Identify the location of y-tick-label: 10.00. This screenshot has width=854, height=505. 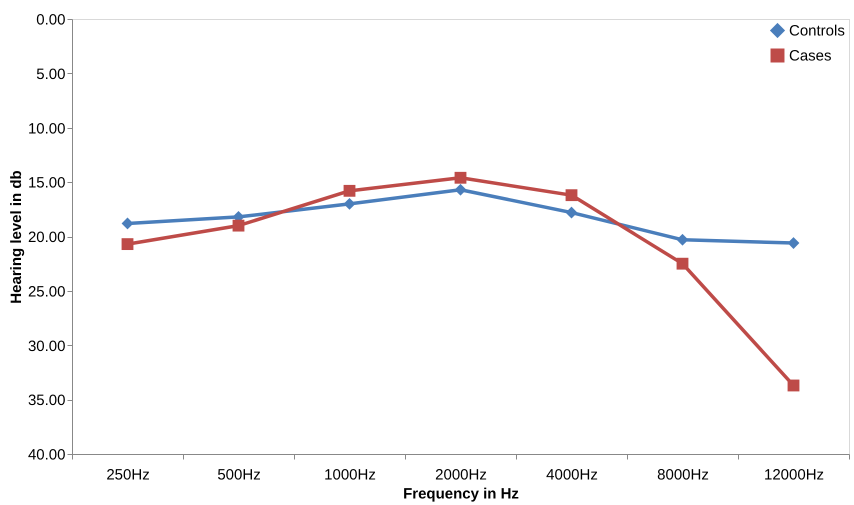
(47, 129).